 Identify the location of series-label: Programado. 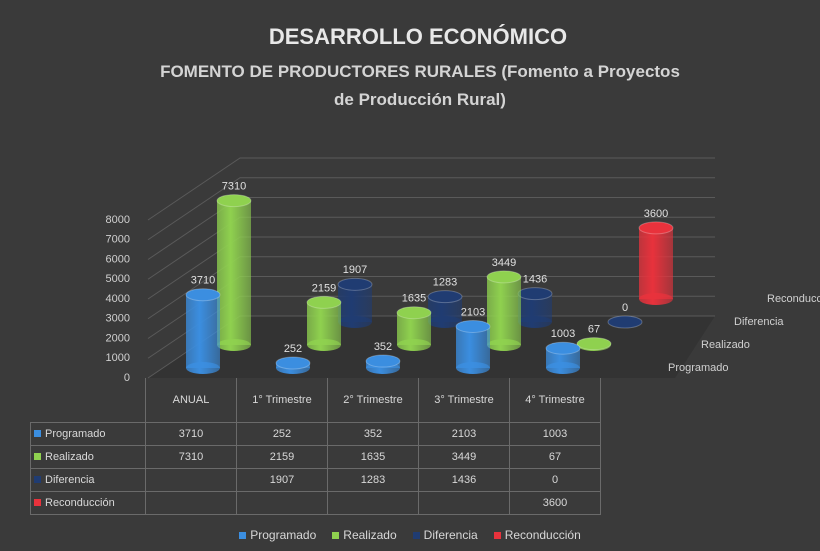
(698, 368).